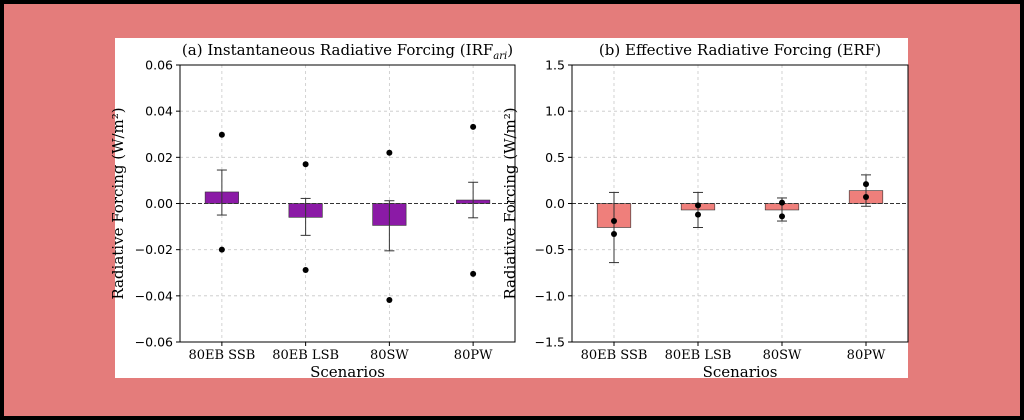  Describe the element at coordinates (555, 157) in the screenshot. I see `y-tick-label: 0.5` at that location.